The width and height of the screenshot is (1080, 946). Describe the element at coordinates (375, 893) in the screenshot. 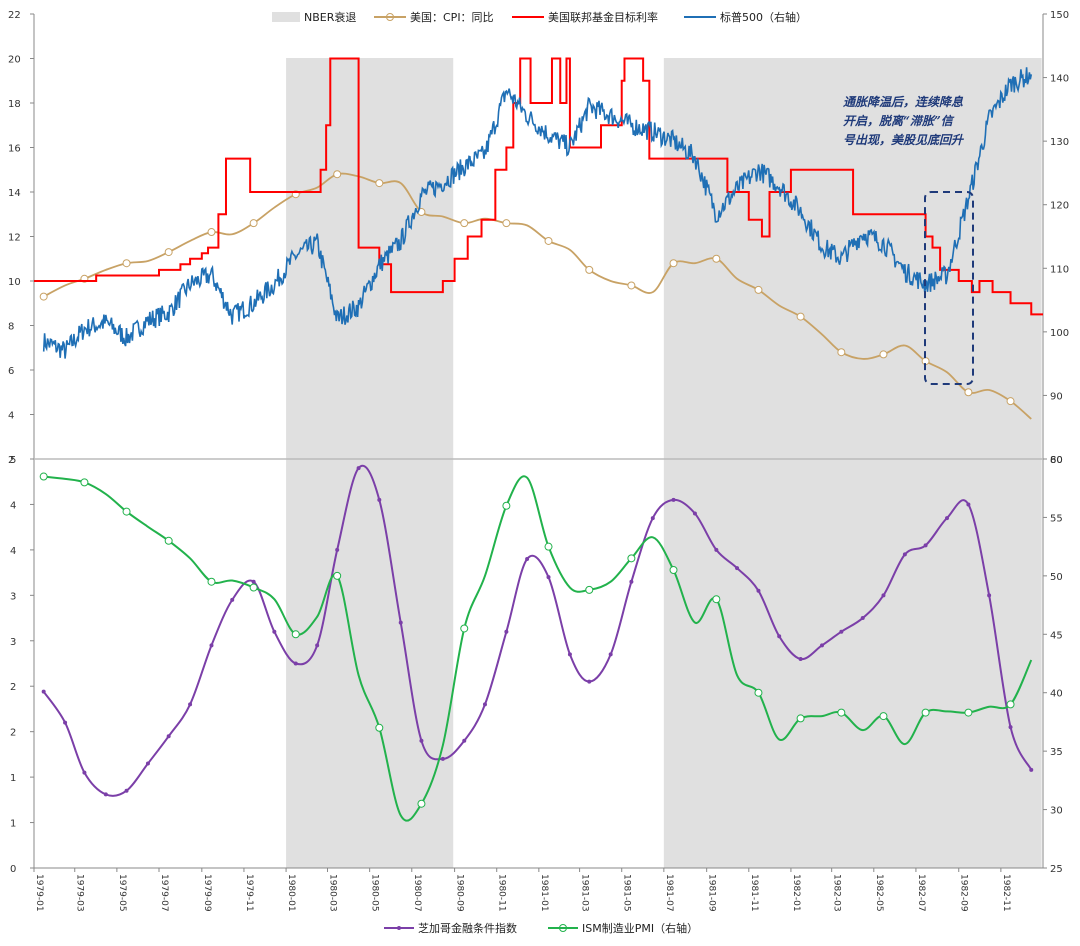

I see `x-tick-label: 1980-05` at that location.